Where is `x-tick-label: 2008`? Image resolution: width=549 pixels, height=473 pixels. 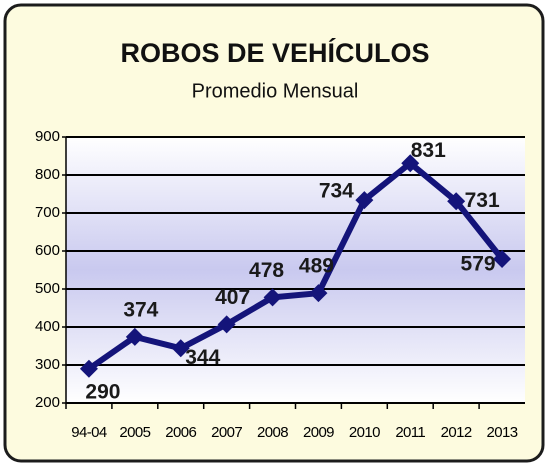
x-tick-label: 2008 is located at coordinates (272, 432).